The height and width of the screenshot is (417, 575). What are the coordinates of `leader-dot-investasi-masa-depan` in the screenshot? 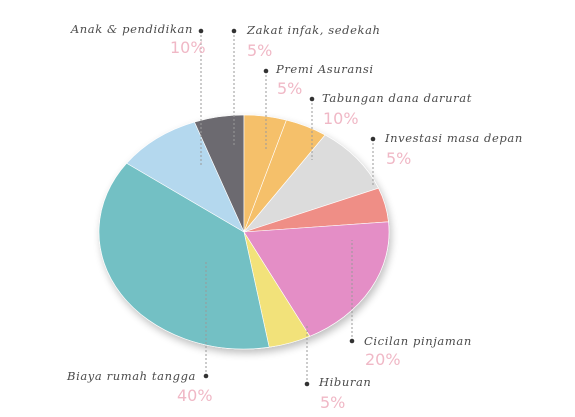 It's located at (373, 139).